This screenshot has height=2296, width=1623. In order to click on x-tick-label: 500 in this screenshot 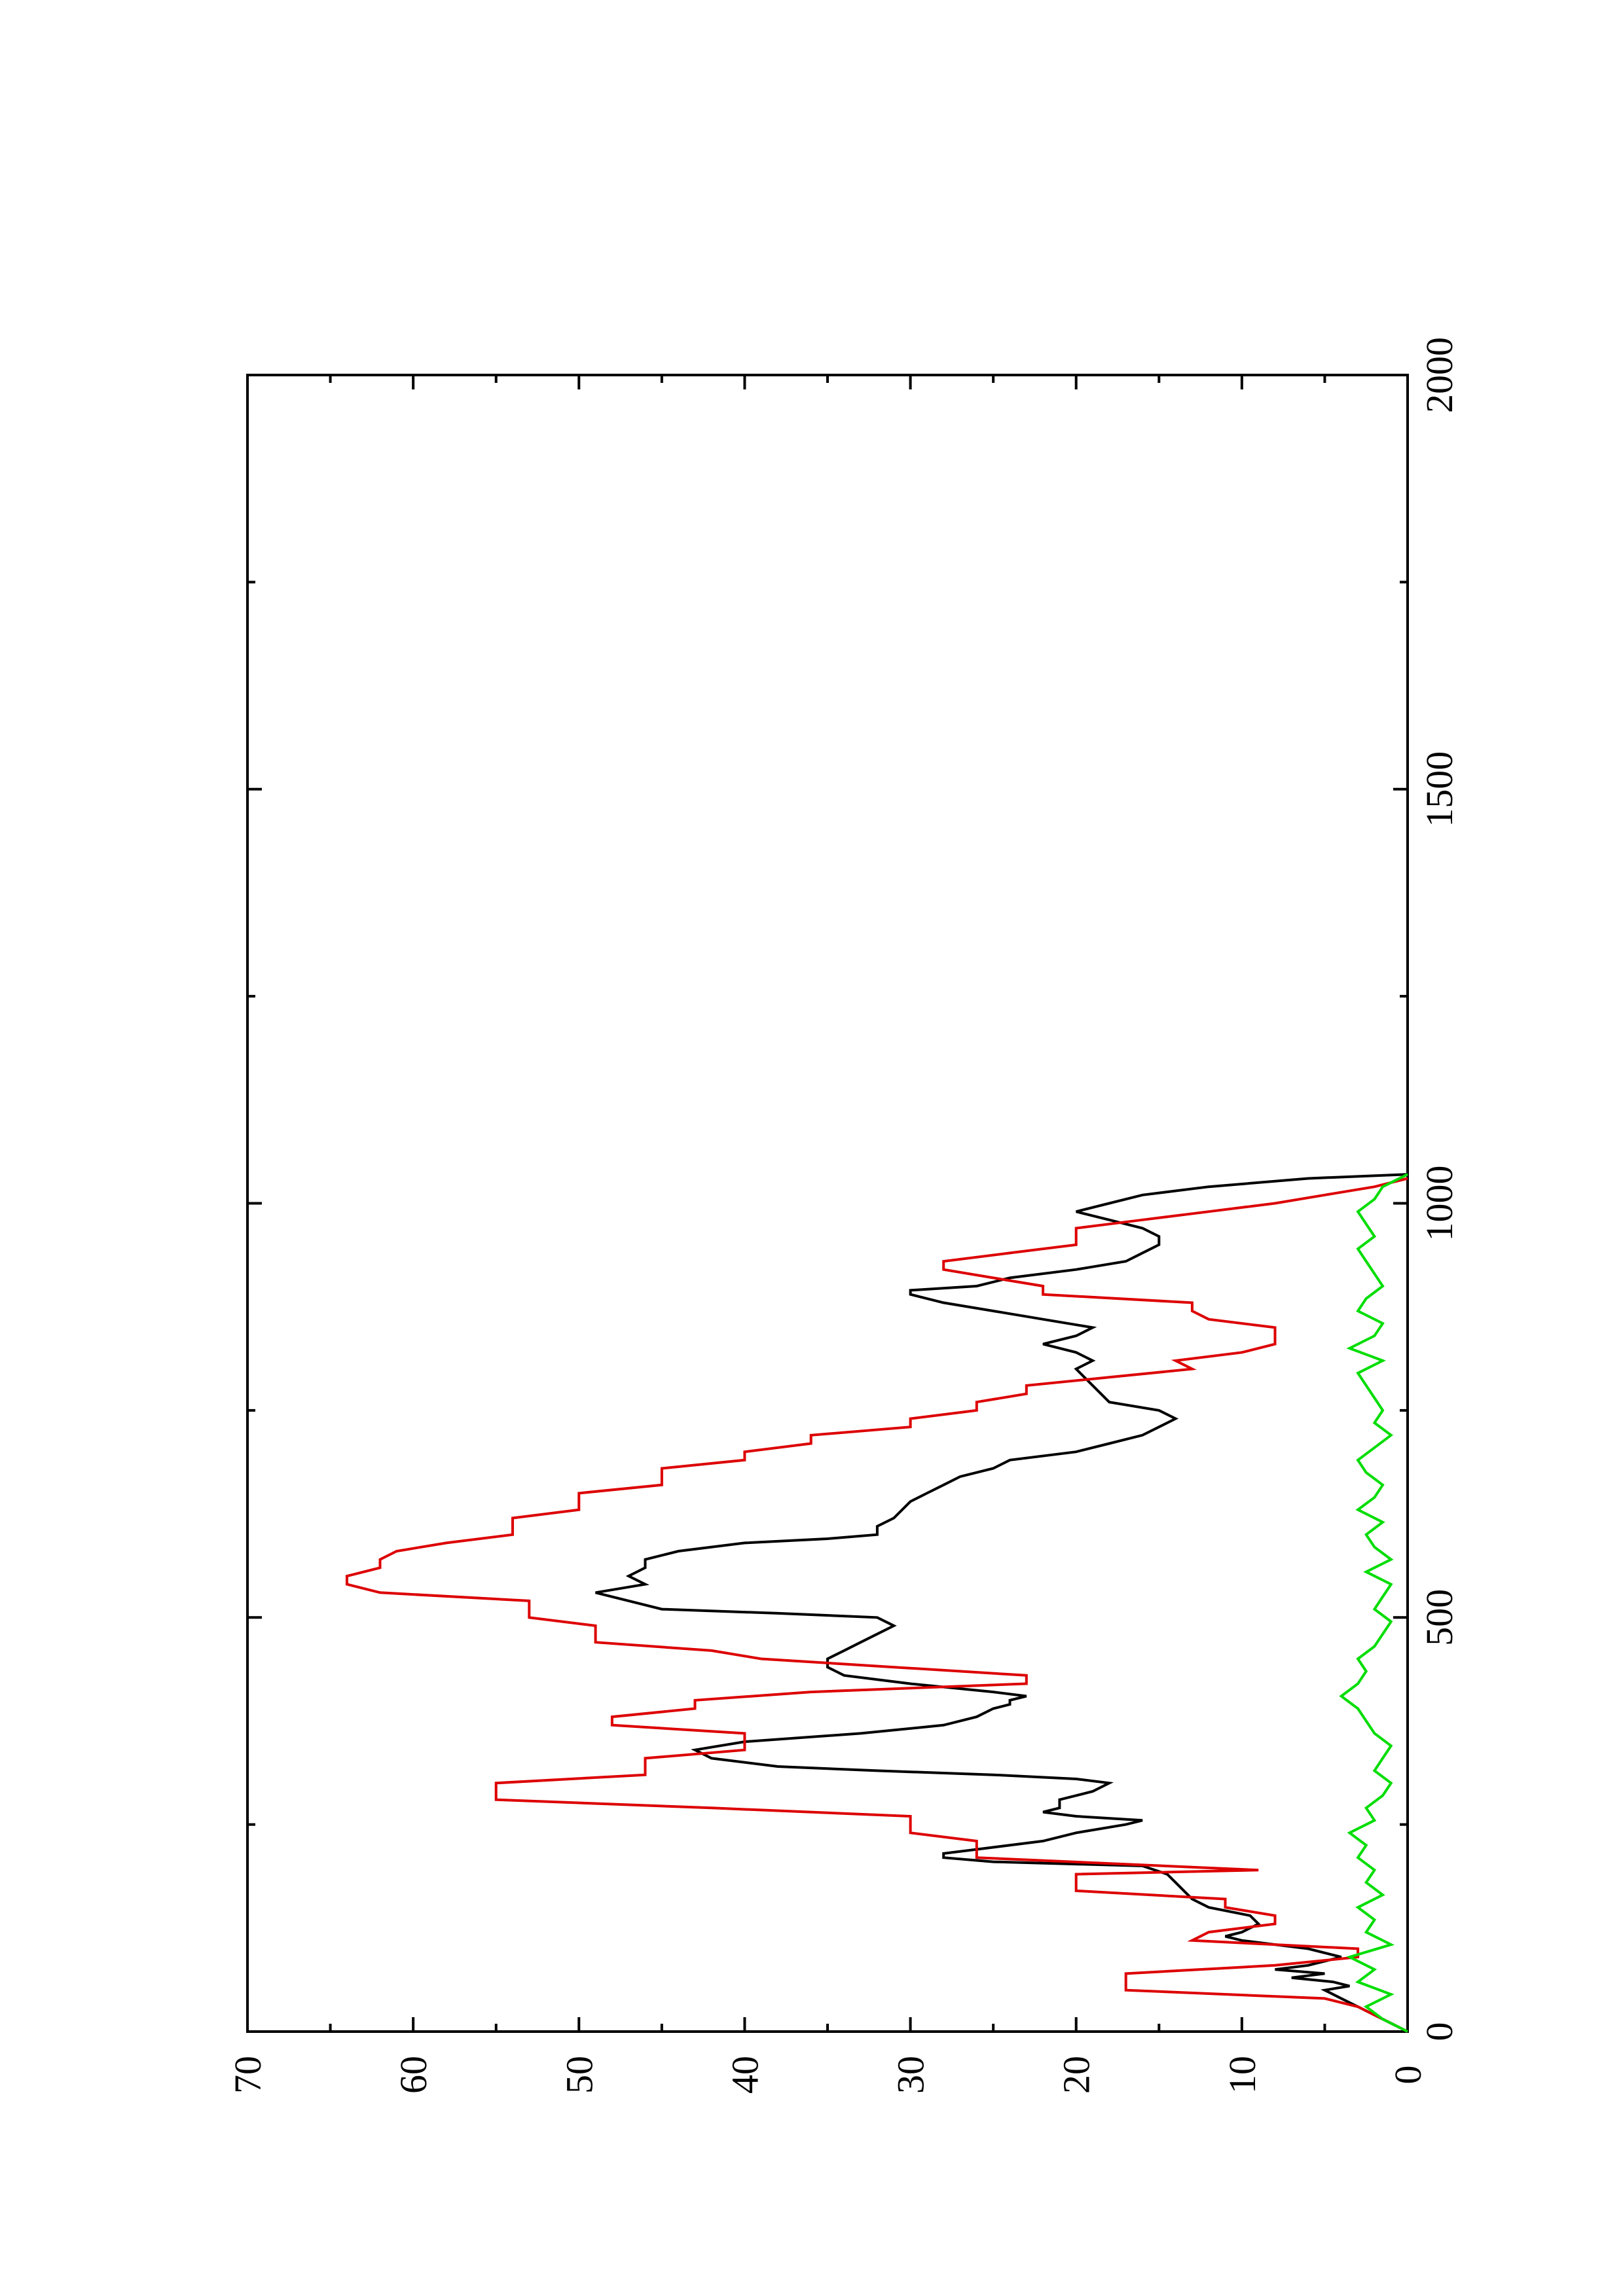, I will do `click(1439, 1617)`.